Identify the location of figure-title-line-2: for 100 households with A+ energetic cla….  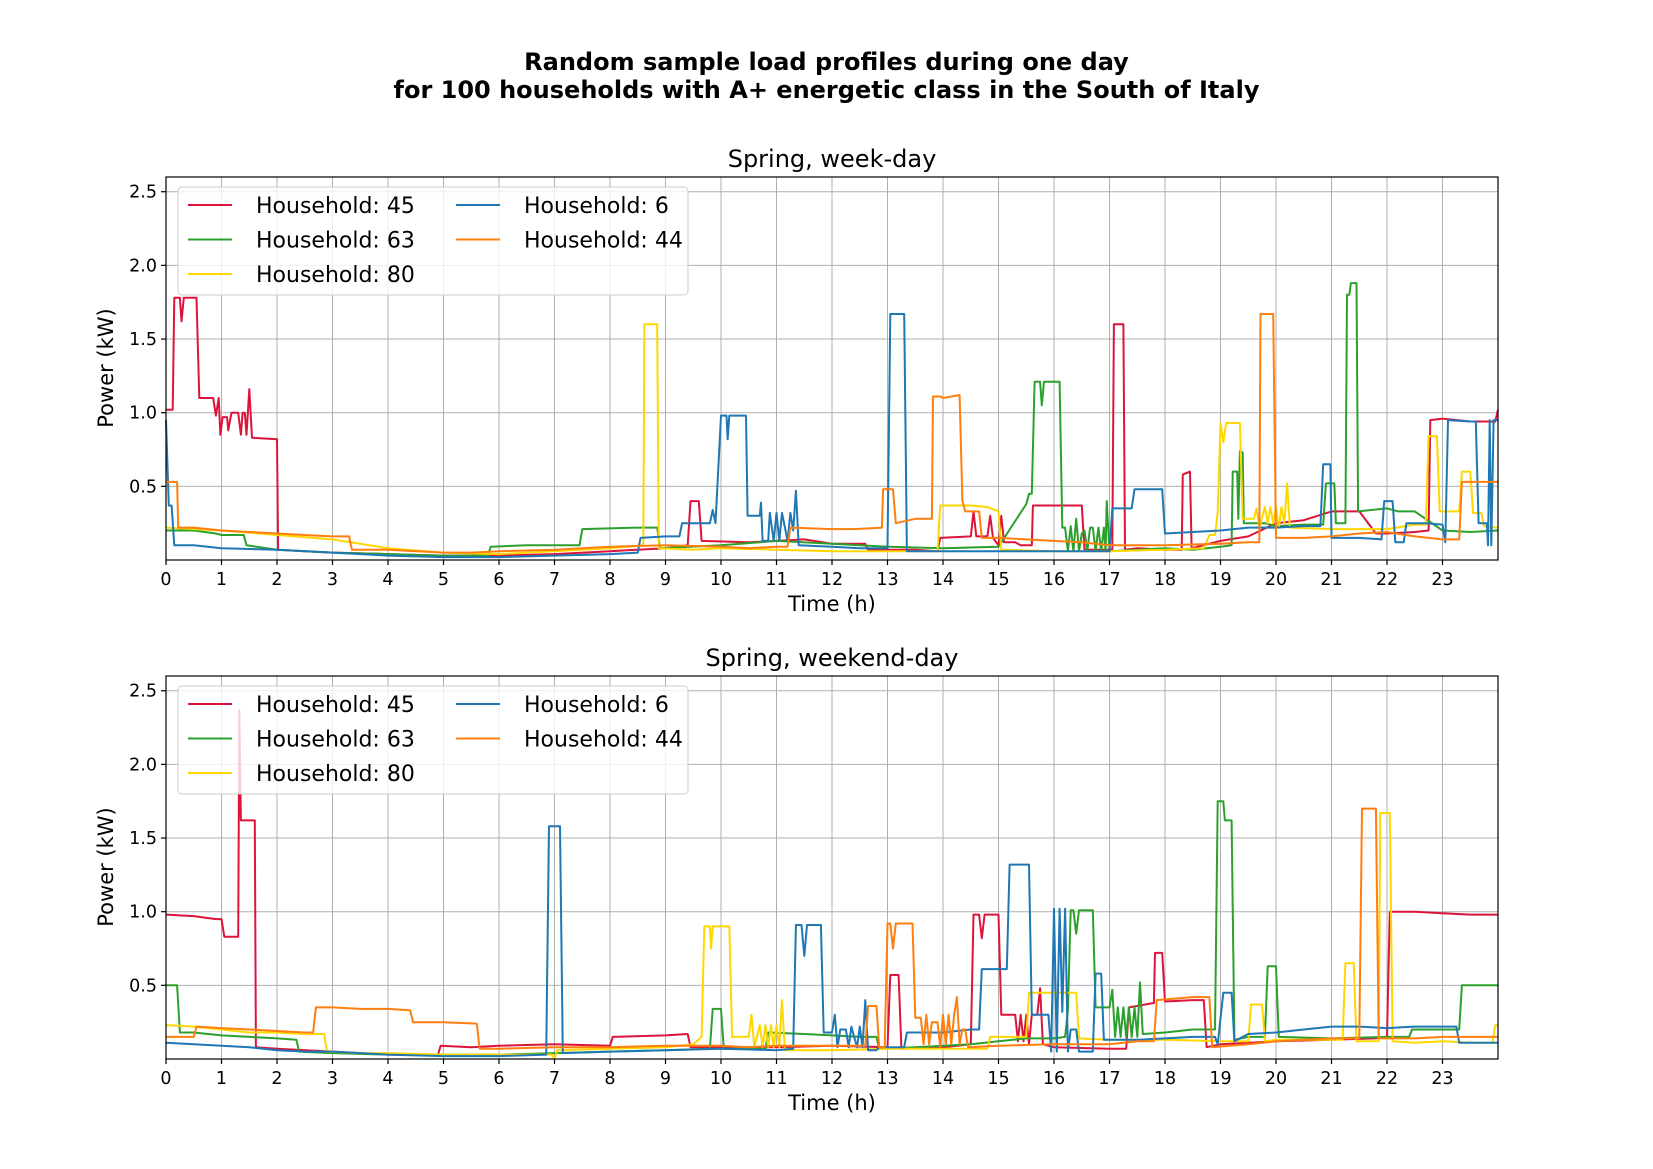
(827, 90).